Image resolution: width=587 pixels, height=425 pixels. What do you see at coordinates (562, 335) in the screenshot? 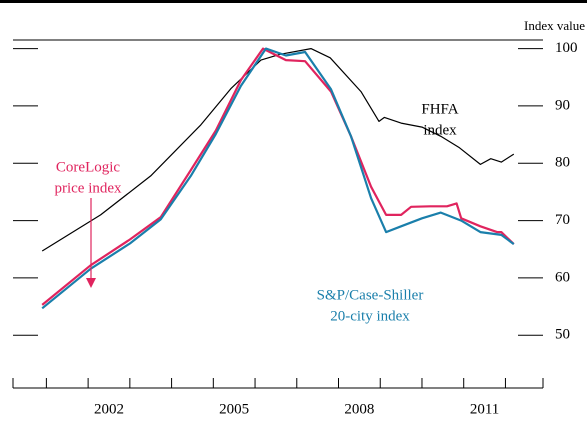
I see `y-tick-label: 50` at bounding box center [562, 335].